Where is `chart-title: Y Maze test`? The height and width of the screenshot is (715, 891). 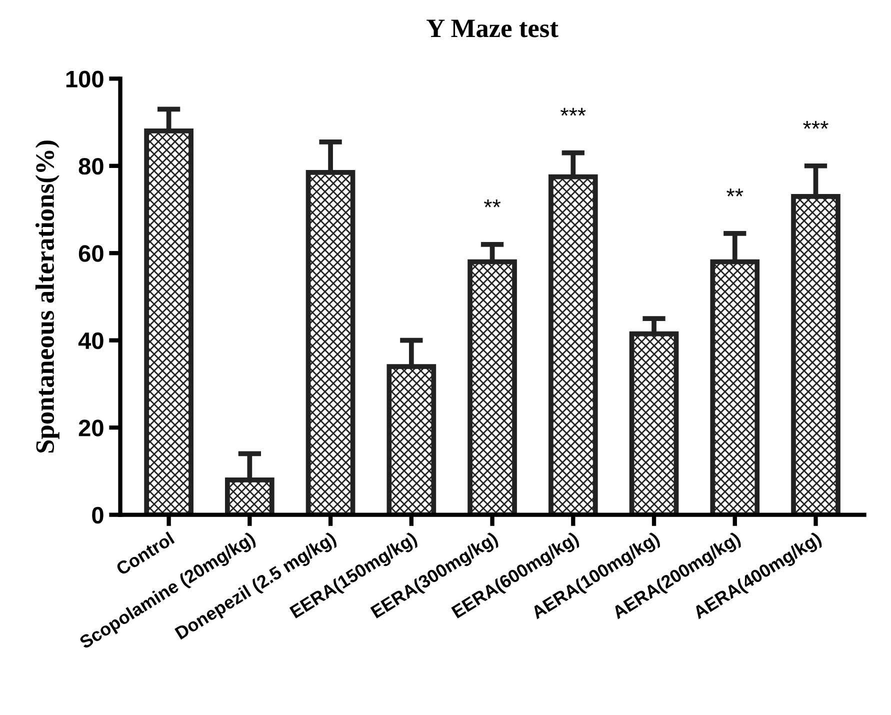 chart-title: Y Maze test is located at coordinates (492, 29).